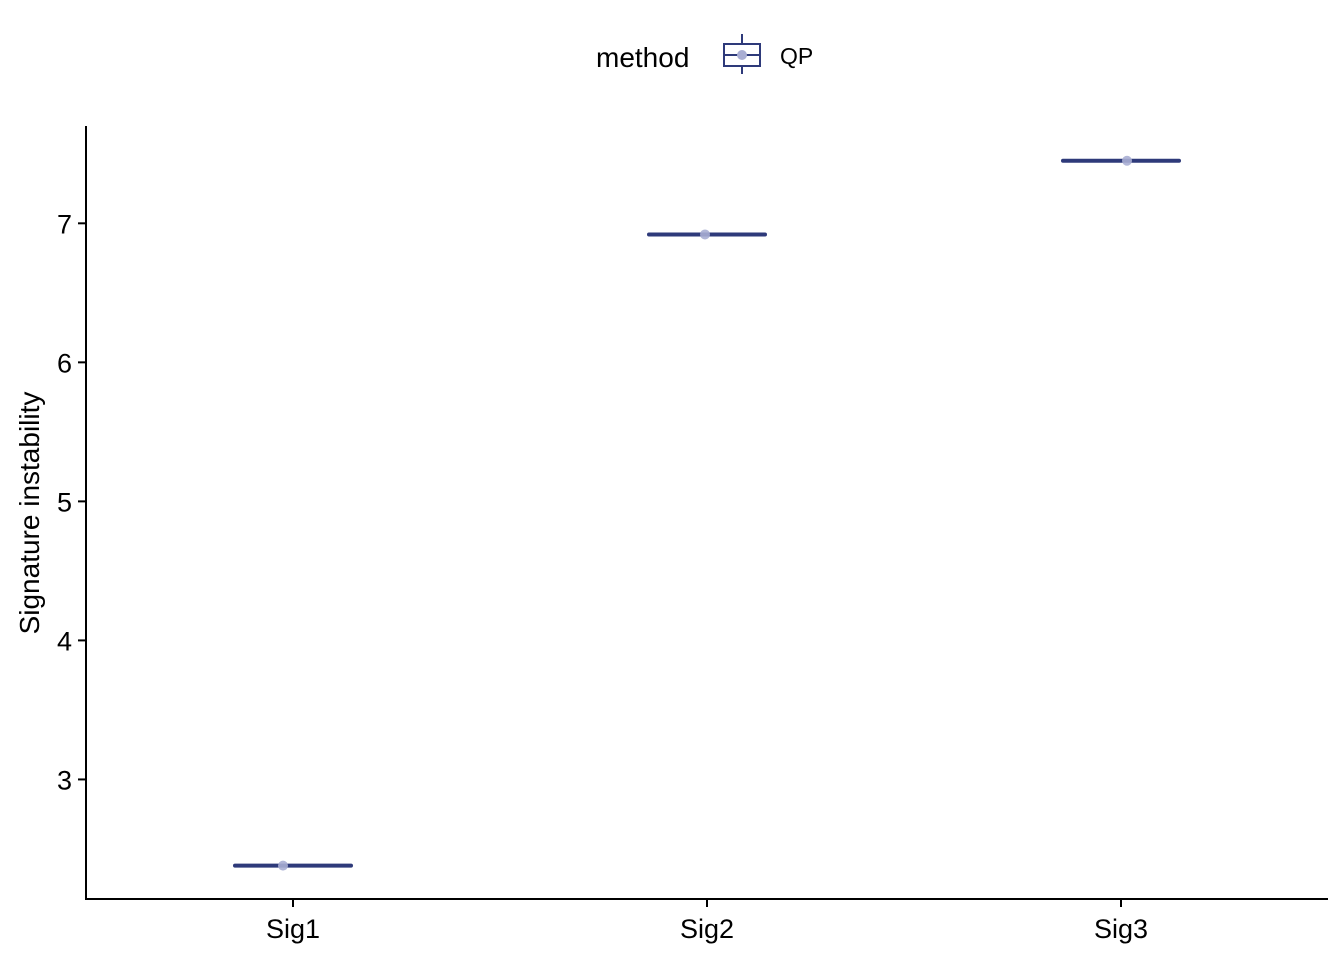  Describe the element at coordinates (707, 929) in the screenshot. I see `x-tick-label: Sig2` at that location.